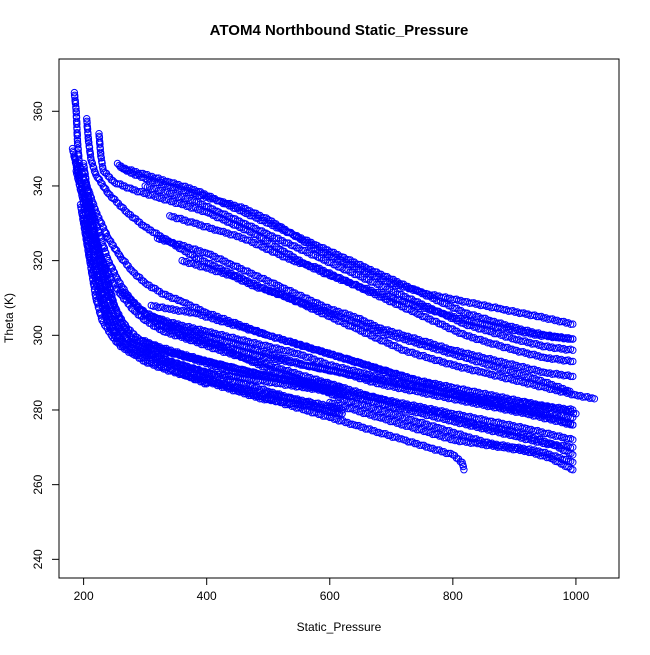  I want to click on y-tick-label: 320, so click(38, 260).